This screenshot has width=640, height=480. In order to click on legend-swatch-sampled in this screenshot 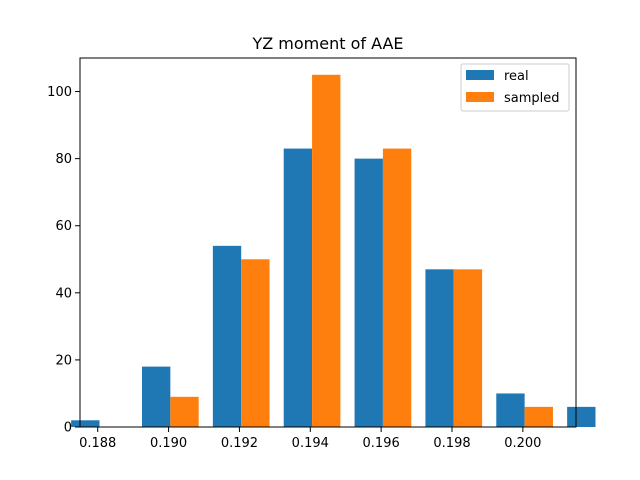, I will do `click(480, 97)`.